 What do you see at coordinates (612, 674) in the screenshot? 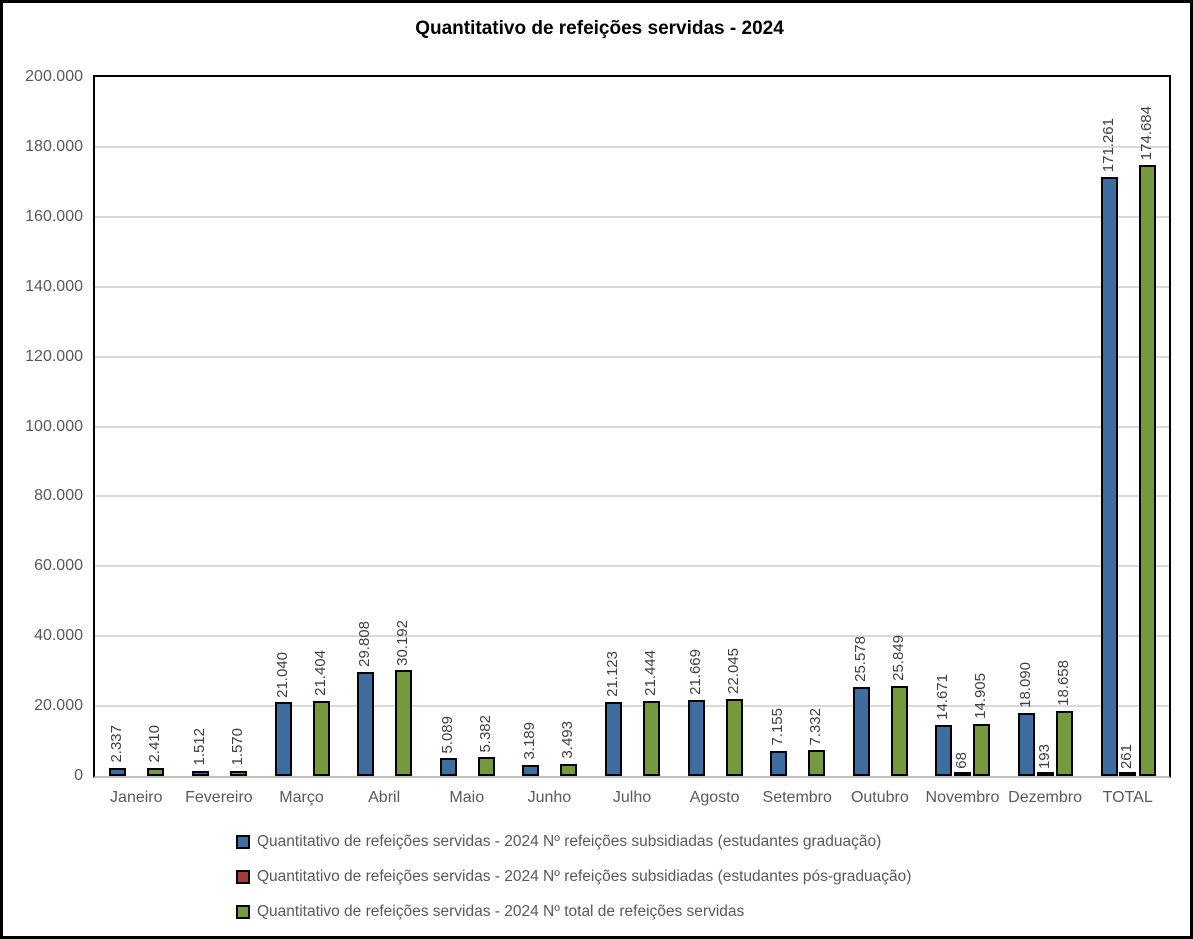
I see `bar-value-label: 21.123` at bounding box center [612, 674].